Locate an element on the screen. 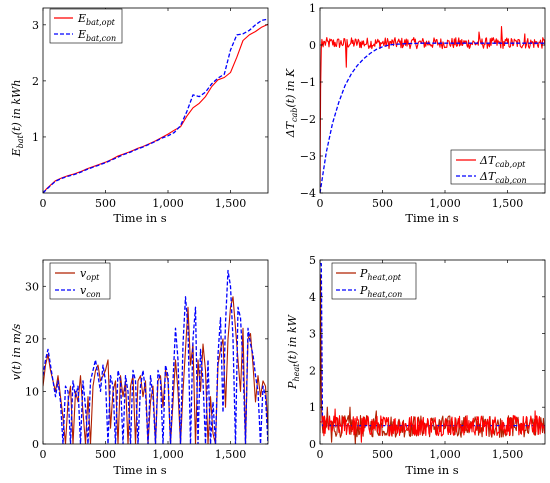 Image resolution: width=550 pixels, height=483 pixels. y-tick-label: 5 is located at coordinates (312, 260).